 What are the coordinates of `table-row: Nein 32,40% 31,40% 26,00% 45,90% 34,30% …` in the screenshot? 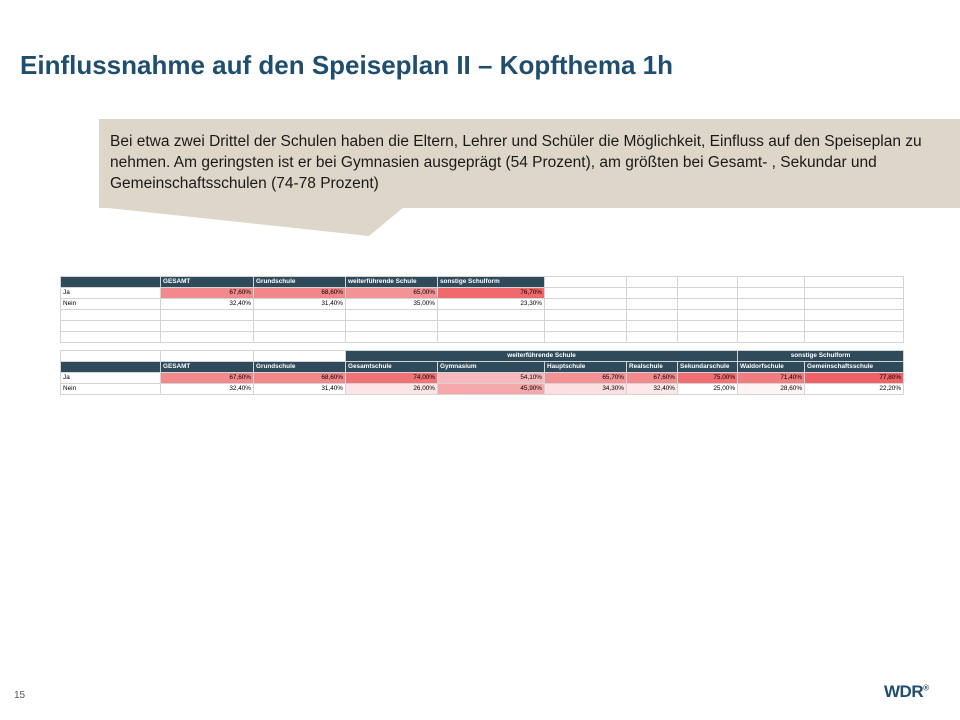 It's located at (482, 389).